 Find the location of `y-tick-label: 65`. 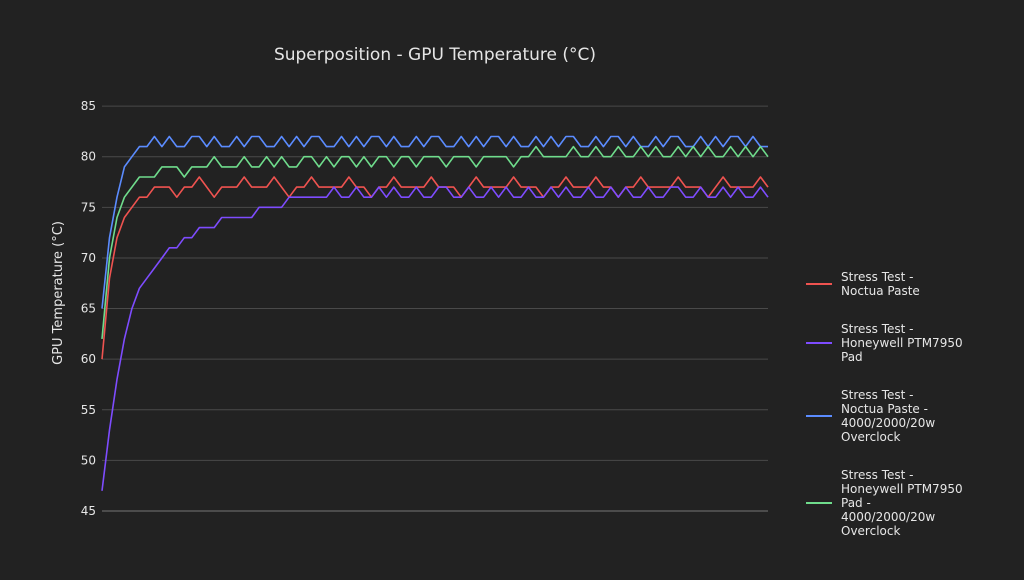

y-tick-label: 65 is located at coordinates (88, 309).